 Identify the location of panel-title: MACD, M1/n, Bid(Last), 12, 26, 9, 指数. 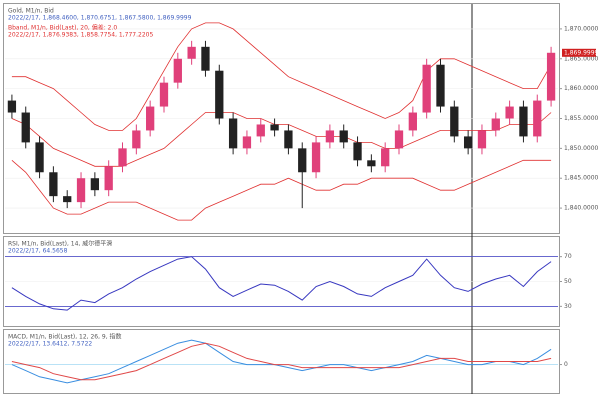
(65, 337).